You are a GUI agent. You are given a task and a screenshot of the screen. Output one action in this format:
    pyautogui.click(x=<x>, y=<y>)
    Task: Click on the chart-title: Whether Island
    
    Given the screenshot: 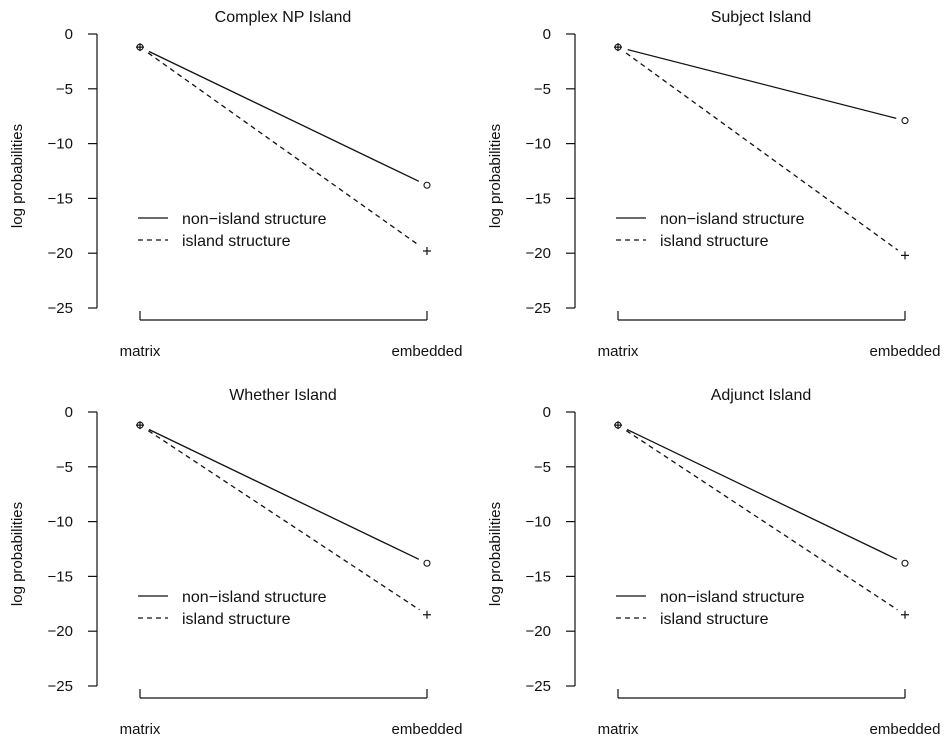 What is the action you would take?
    pyautogui.click(x=283, y=395)
    